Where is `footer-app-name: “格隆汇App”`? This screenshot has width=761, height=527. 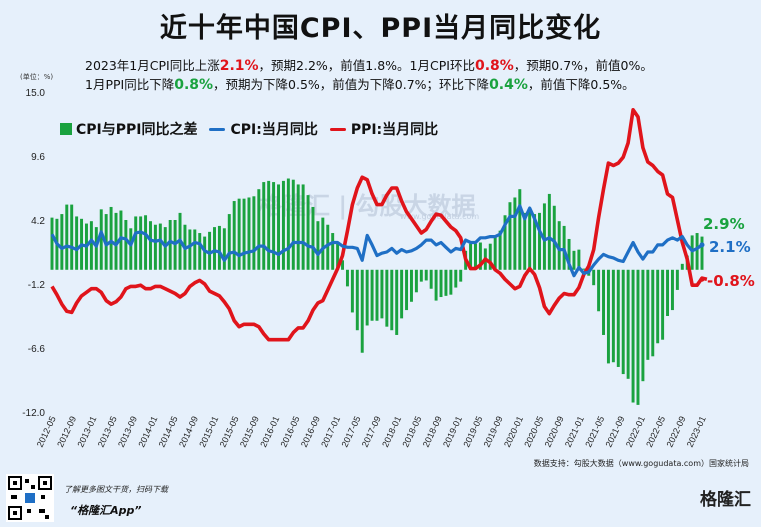 footer-app-name: “格隆汇App” is located at coordinates (106, 510).